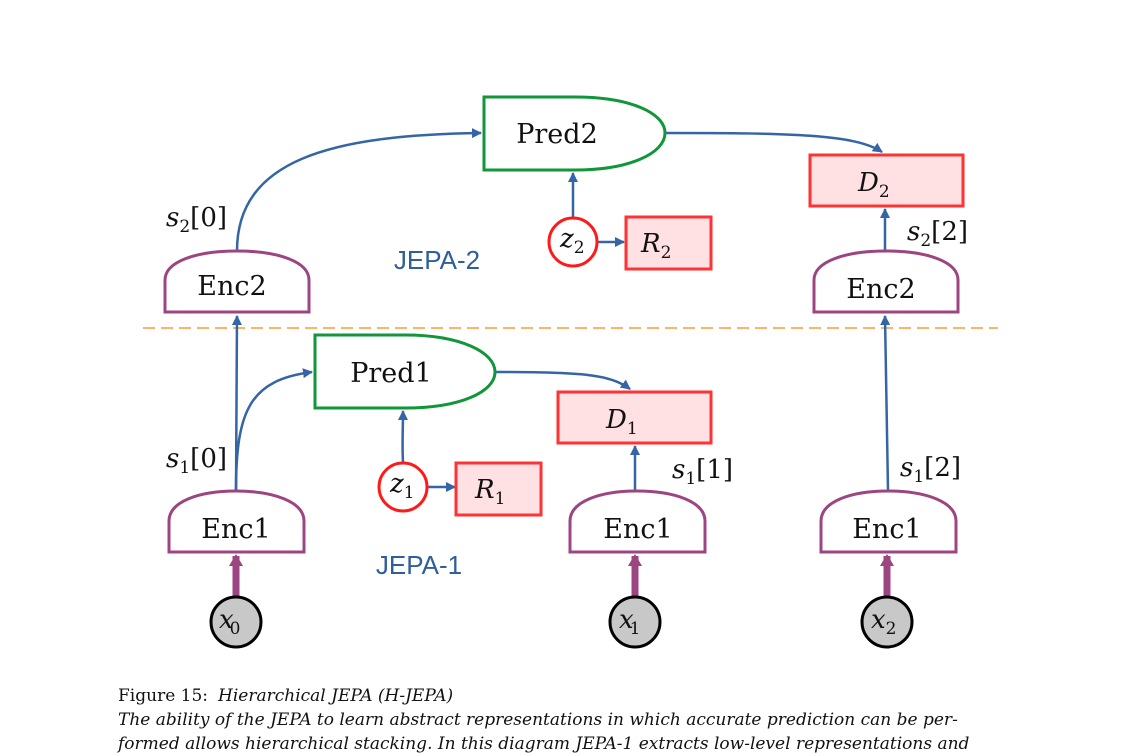 The image size is (1148, 756). I want to click on arrow-s2-0-to-pred2, so click(359, 192).